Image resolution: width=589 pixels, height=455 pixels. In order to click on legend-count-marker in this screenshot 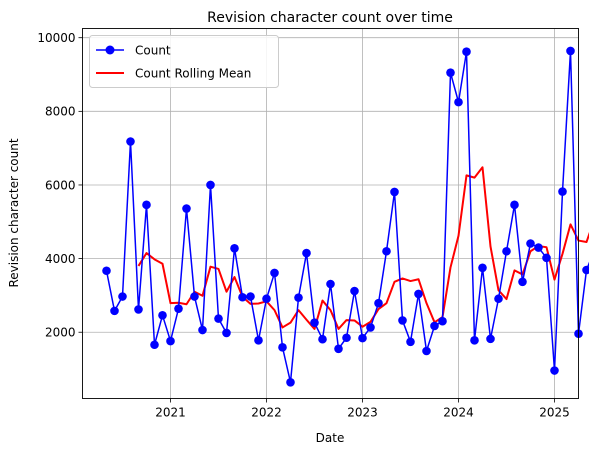, I will do `click(110, 50)`.